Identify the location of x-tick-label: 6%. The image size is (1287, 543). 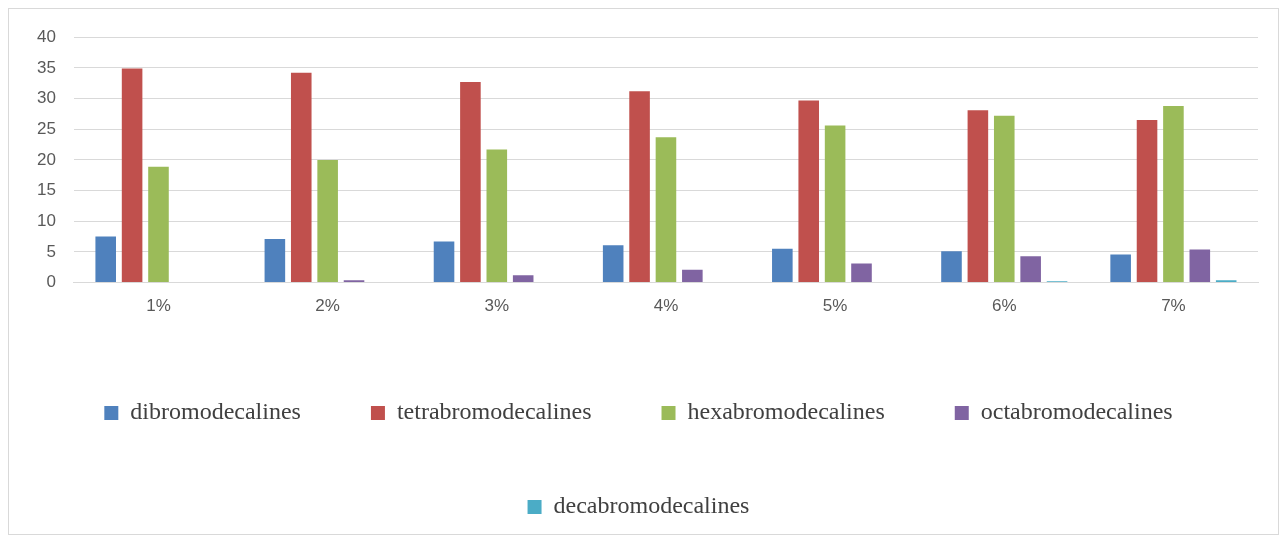
(1004, 306).